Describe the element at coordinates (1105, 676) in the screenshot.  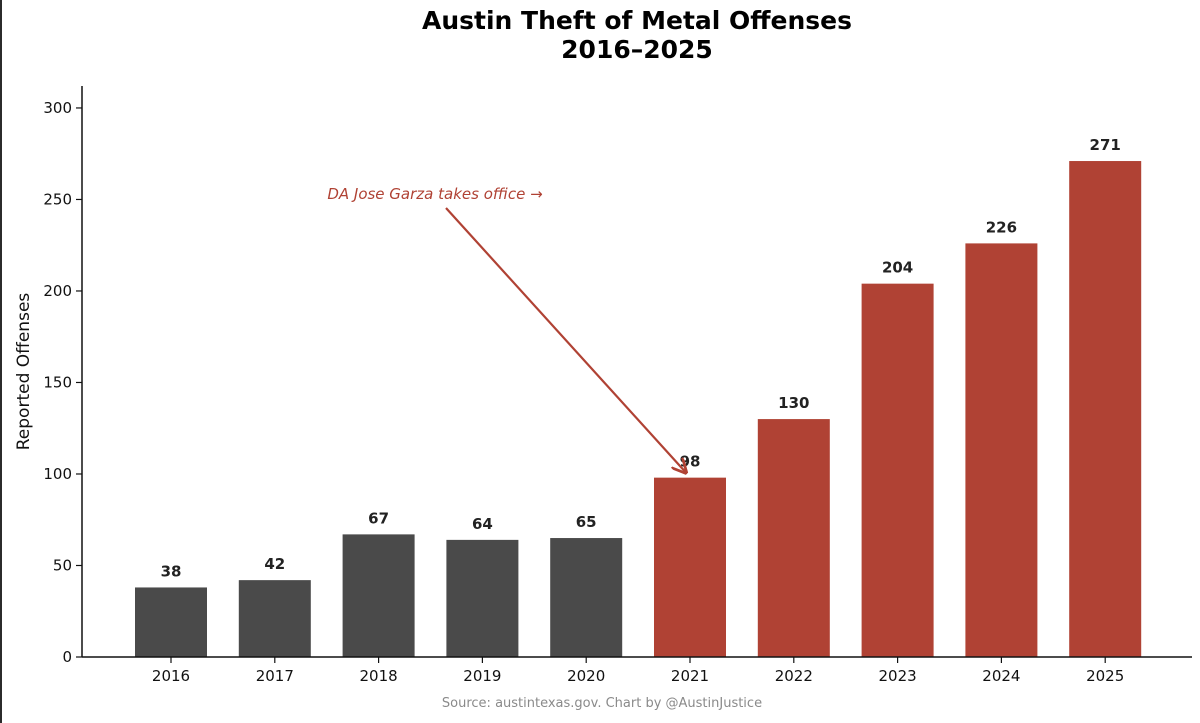
I see `x-tick-label-2025: 2025` at that location.